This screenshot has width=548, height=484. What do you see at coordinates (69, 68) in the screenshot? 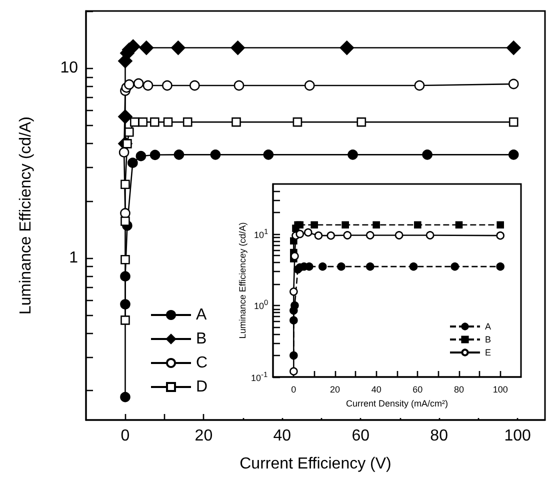
I see `y-tick-label: 10` at bounding box center [69, 68].